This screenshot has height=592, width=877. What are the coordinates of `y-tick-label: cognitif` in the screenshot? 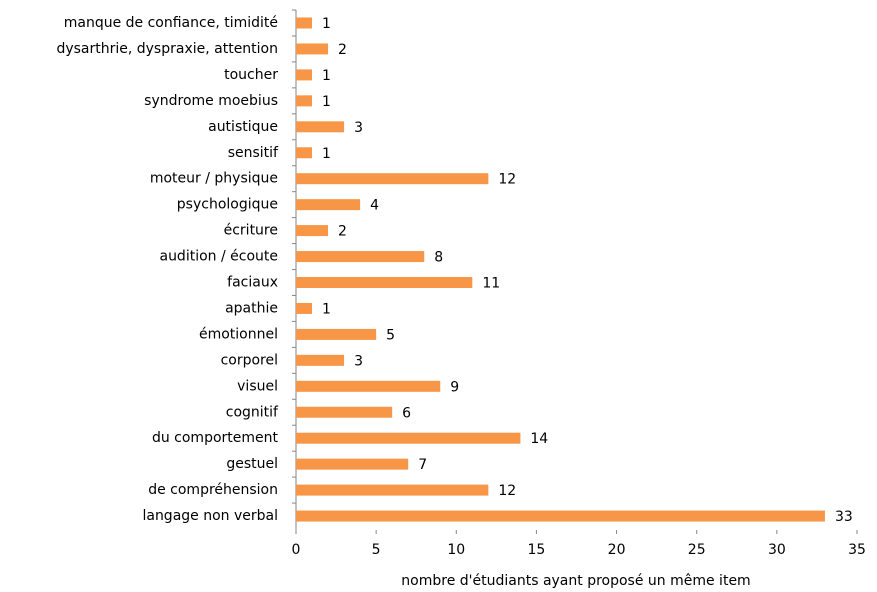 It's located at (252, 412).